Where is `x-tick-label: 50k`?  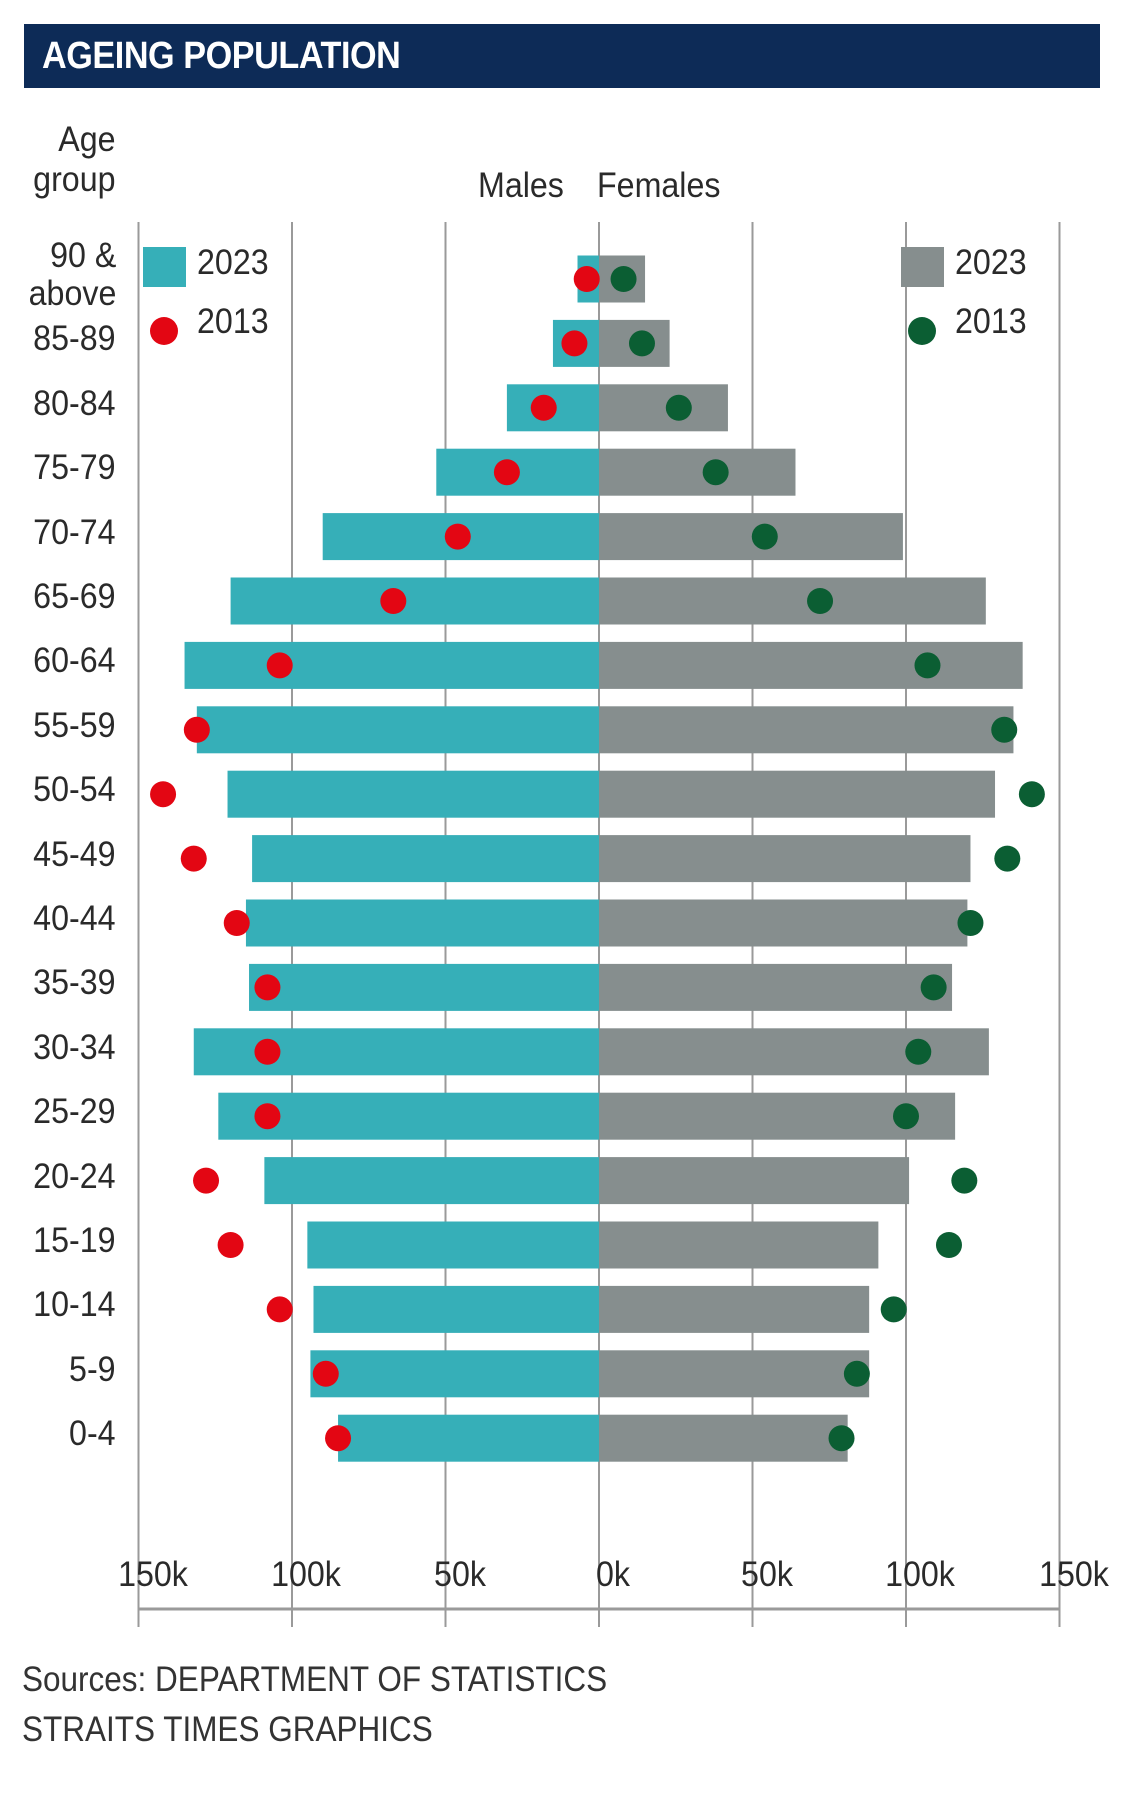 x-tick-label: 50k is located at coordinates (459, 1574).